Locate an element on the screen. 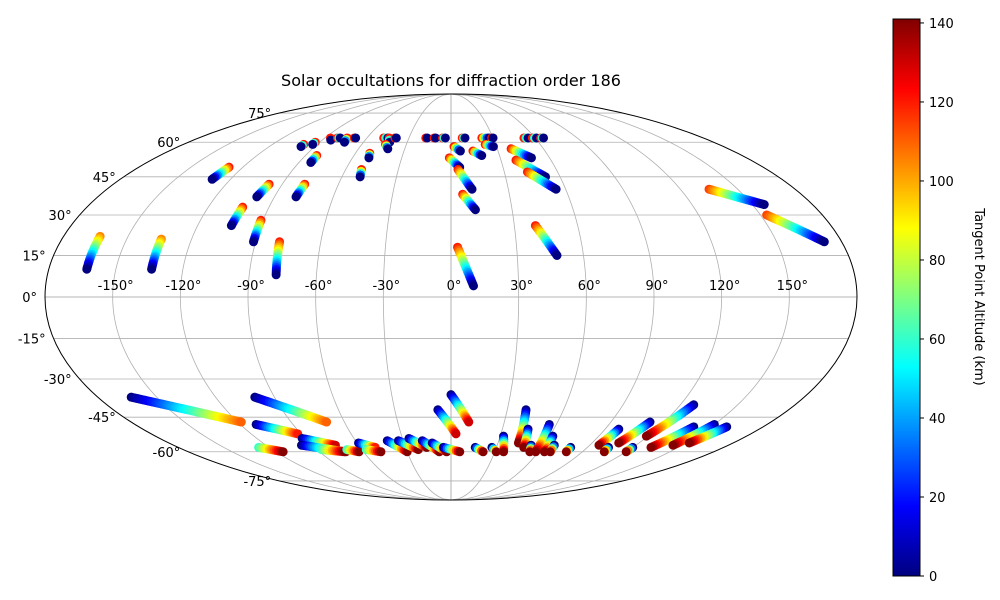 The image size is (1000, 600). longitude-tick-label: 30° is located at coordinates (521, 286).